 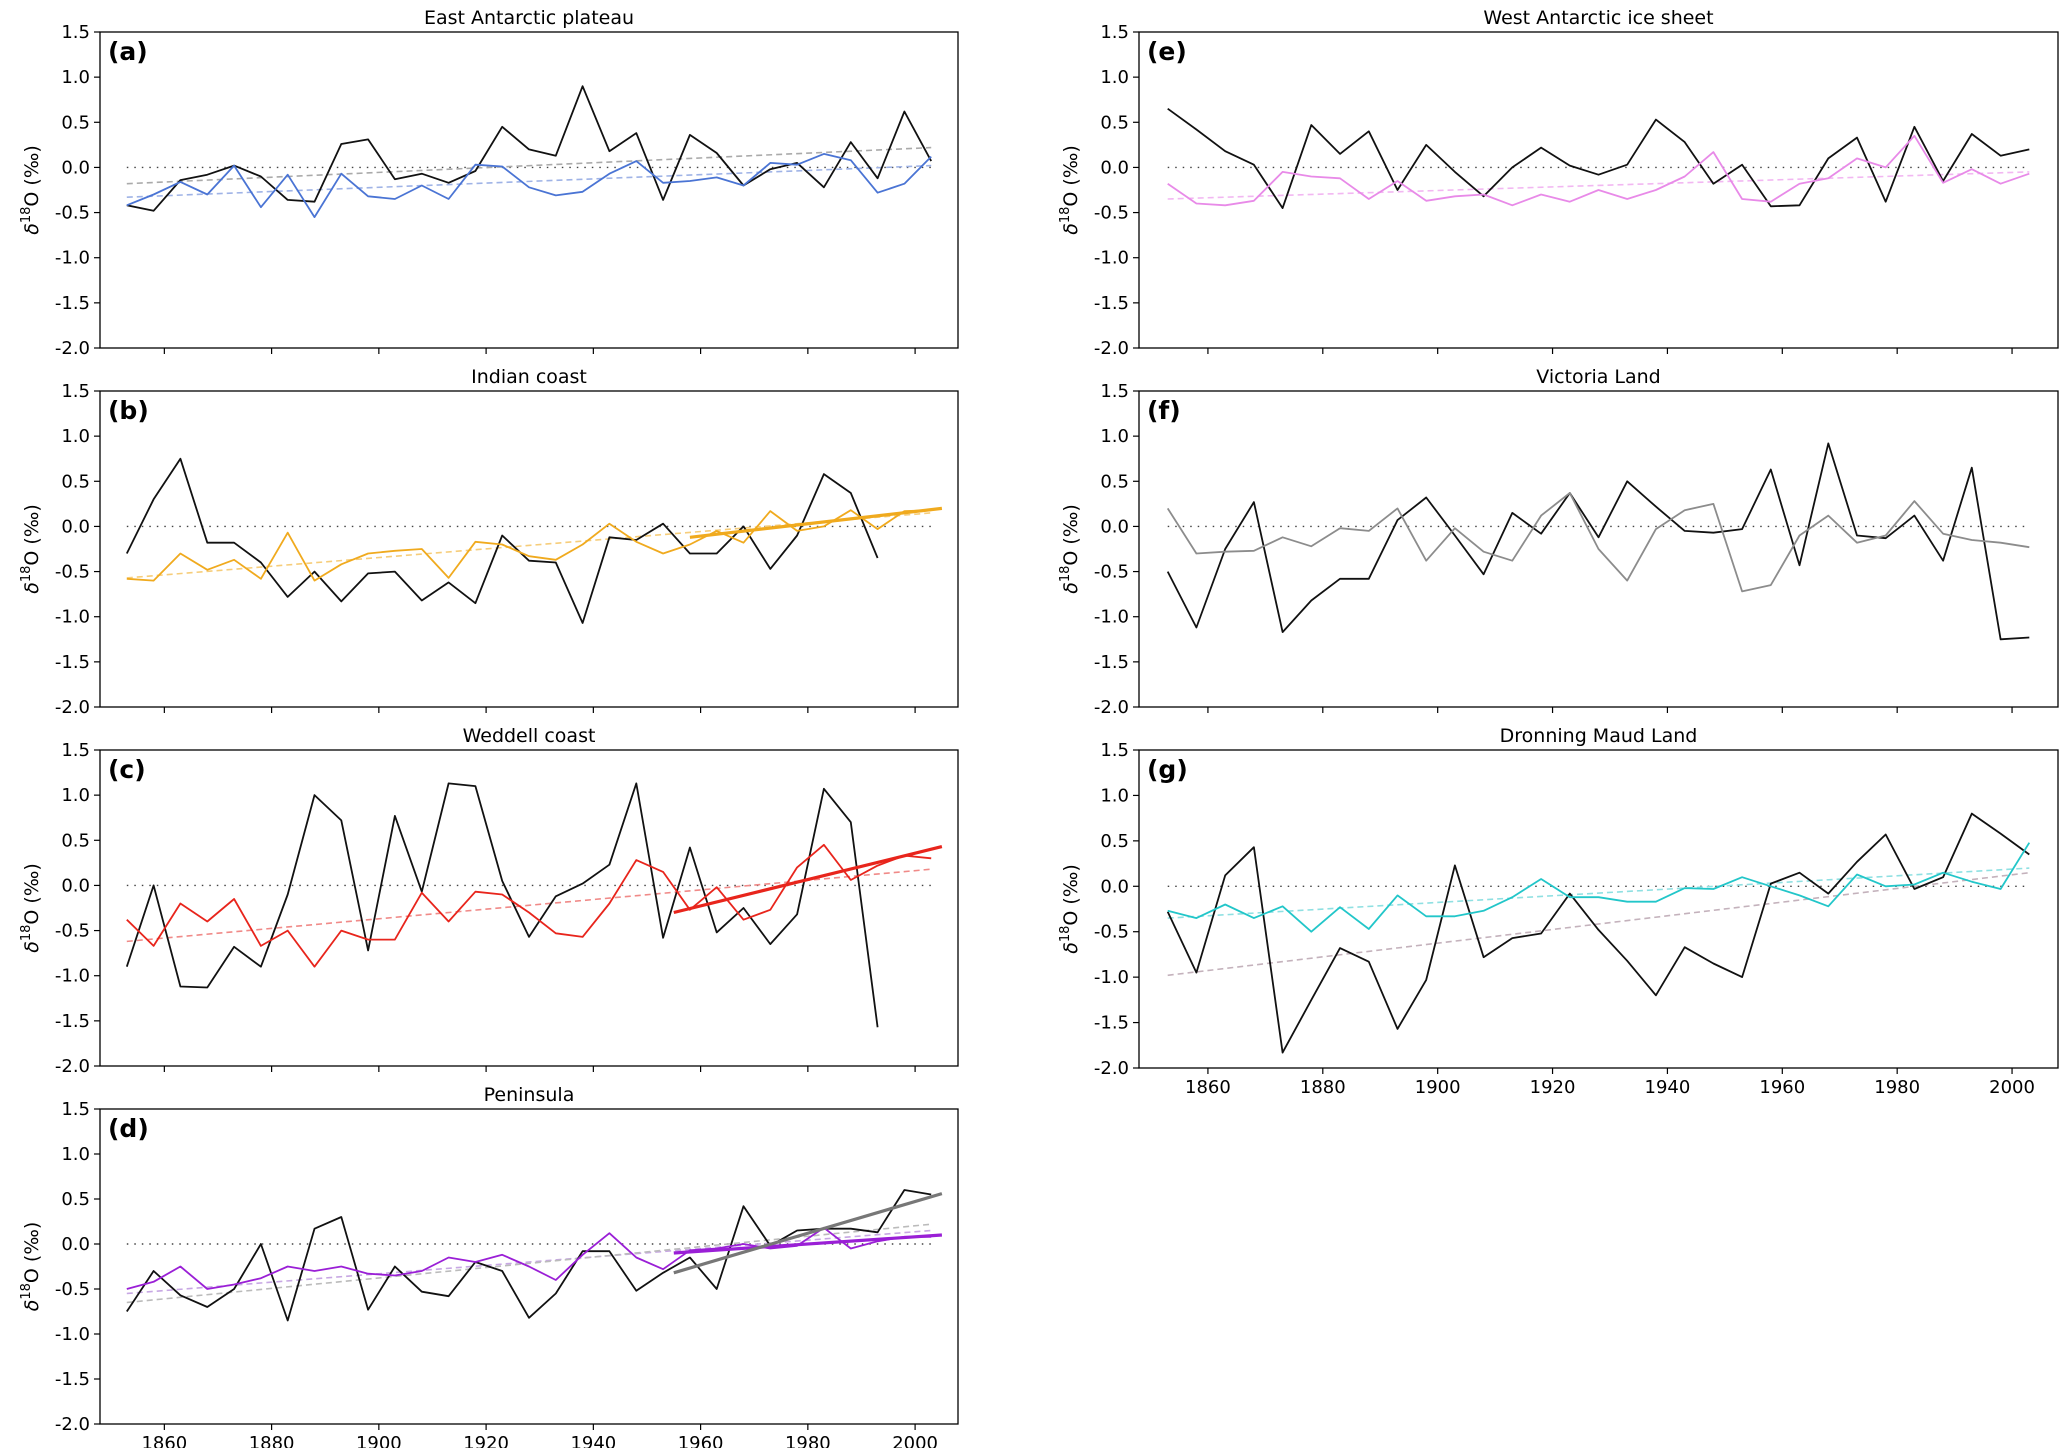 What do you see at coordinates (816, 522) in the screenshot?
I see `series-line-4-thick` at bounding box center [816, 522].